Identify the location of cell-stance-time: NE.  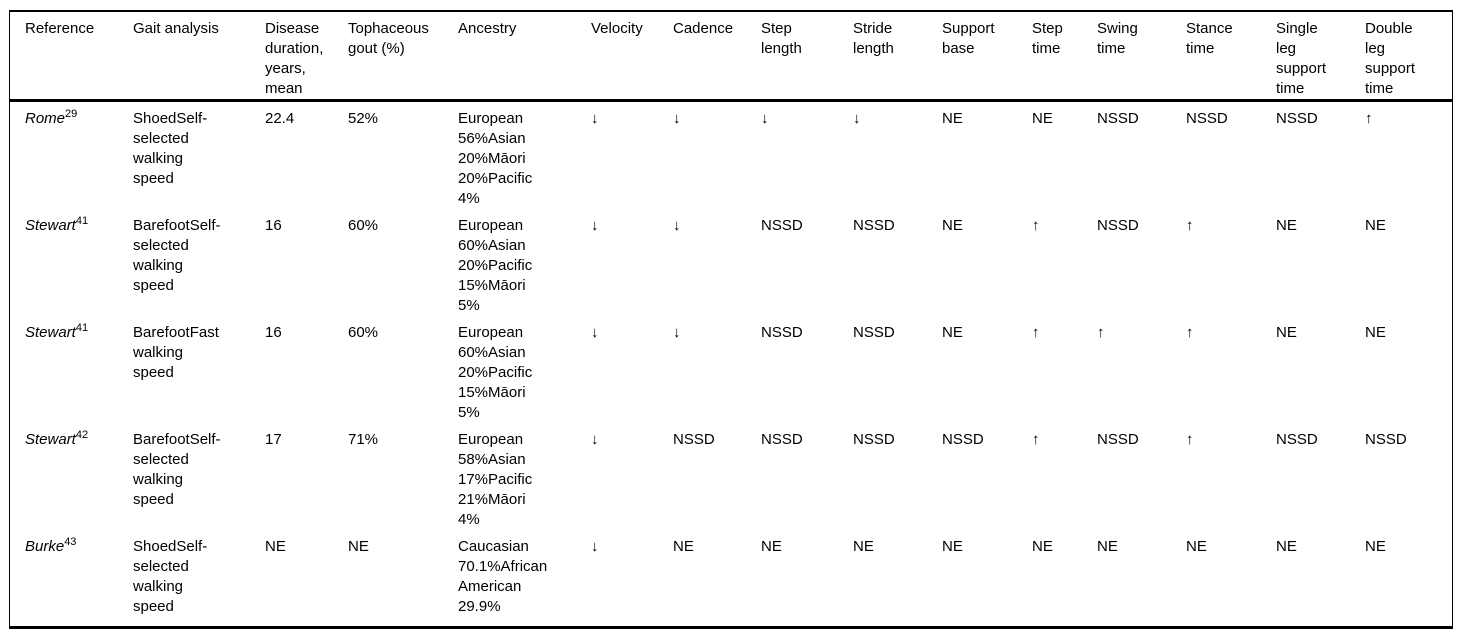
(1196, 546).